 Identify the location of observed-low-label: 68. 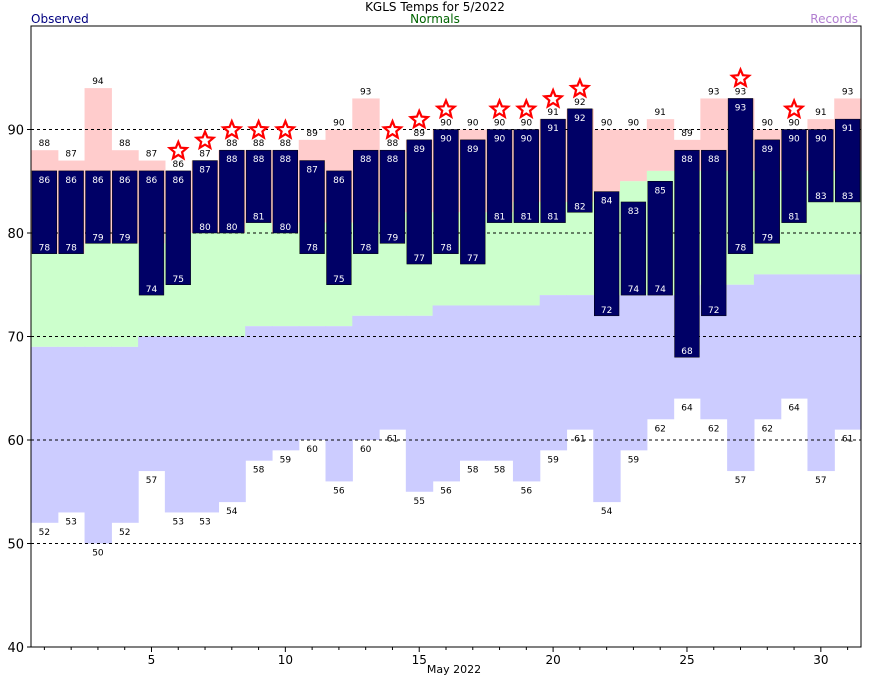
(687, 352).